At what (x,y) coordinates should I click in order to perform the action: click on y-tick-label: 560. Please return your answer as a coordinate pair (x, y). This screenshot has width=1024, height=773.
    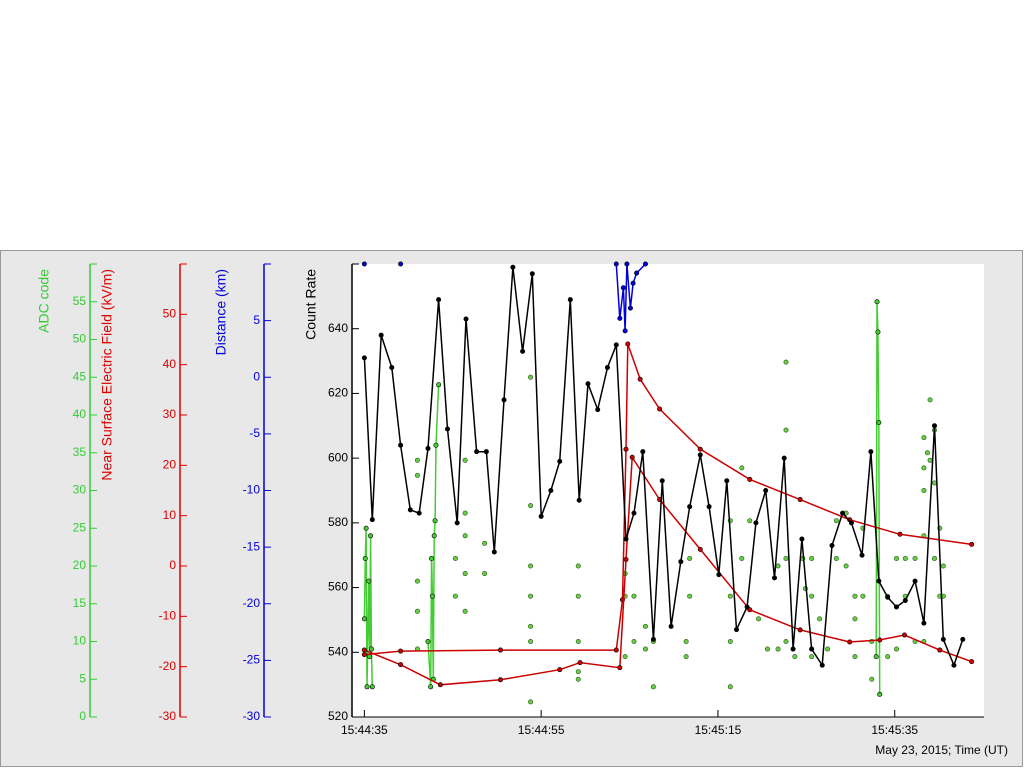
    Looking at the image, I should click on (338, 587).